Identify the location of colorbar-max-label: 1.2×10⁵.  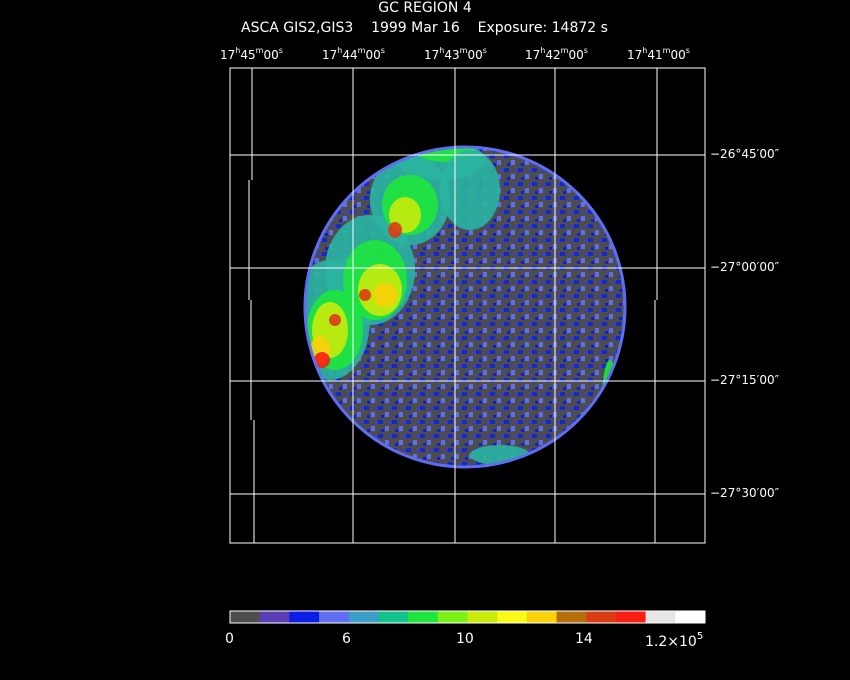
(674, 640).